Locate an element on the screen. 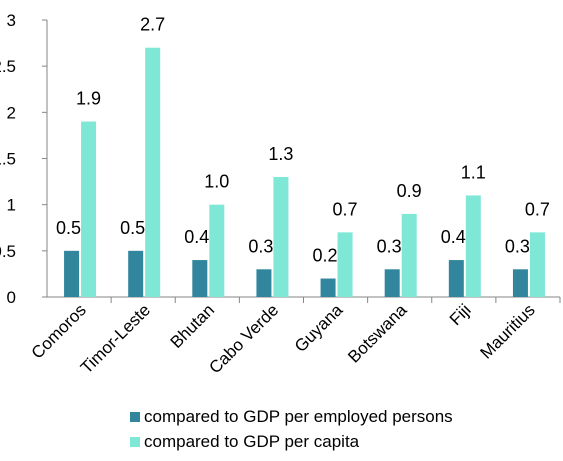 The image size is (563, 461). data-label-employed-0: 0.5 is located at coordinates (68, 228).